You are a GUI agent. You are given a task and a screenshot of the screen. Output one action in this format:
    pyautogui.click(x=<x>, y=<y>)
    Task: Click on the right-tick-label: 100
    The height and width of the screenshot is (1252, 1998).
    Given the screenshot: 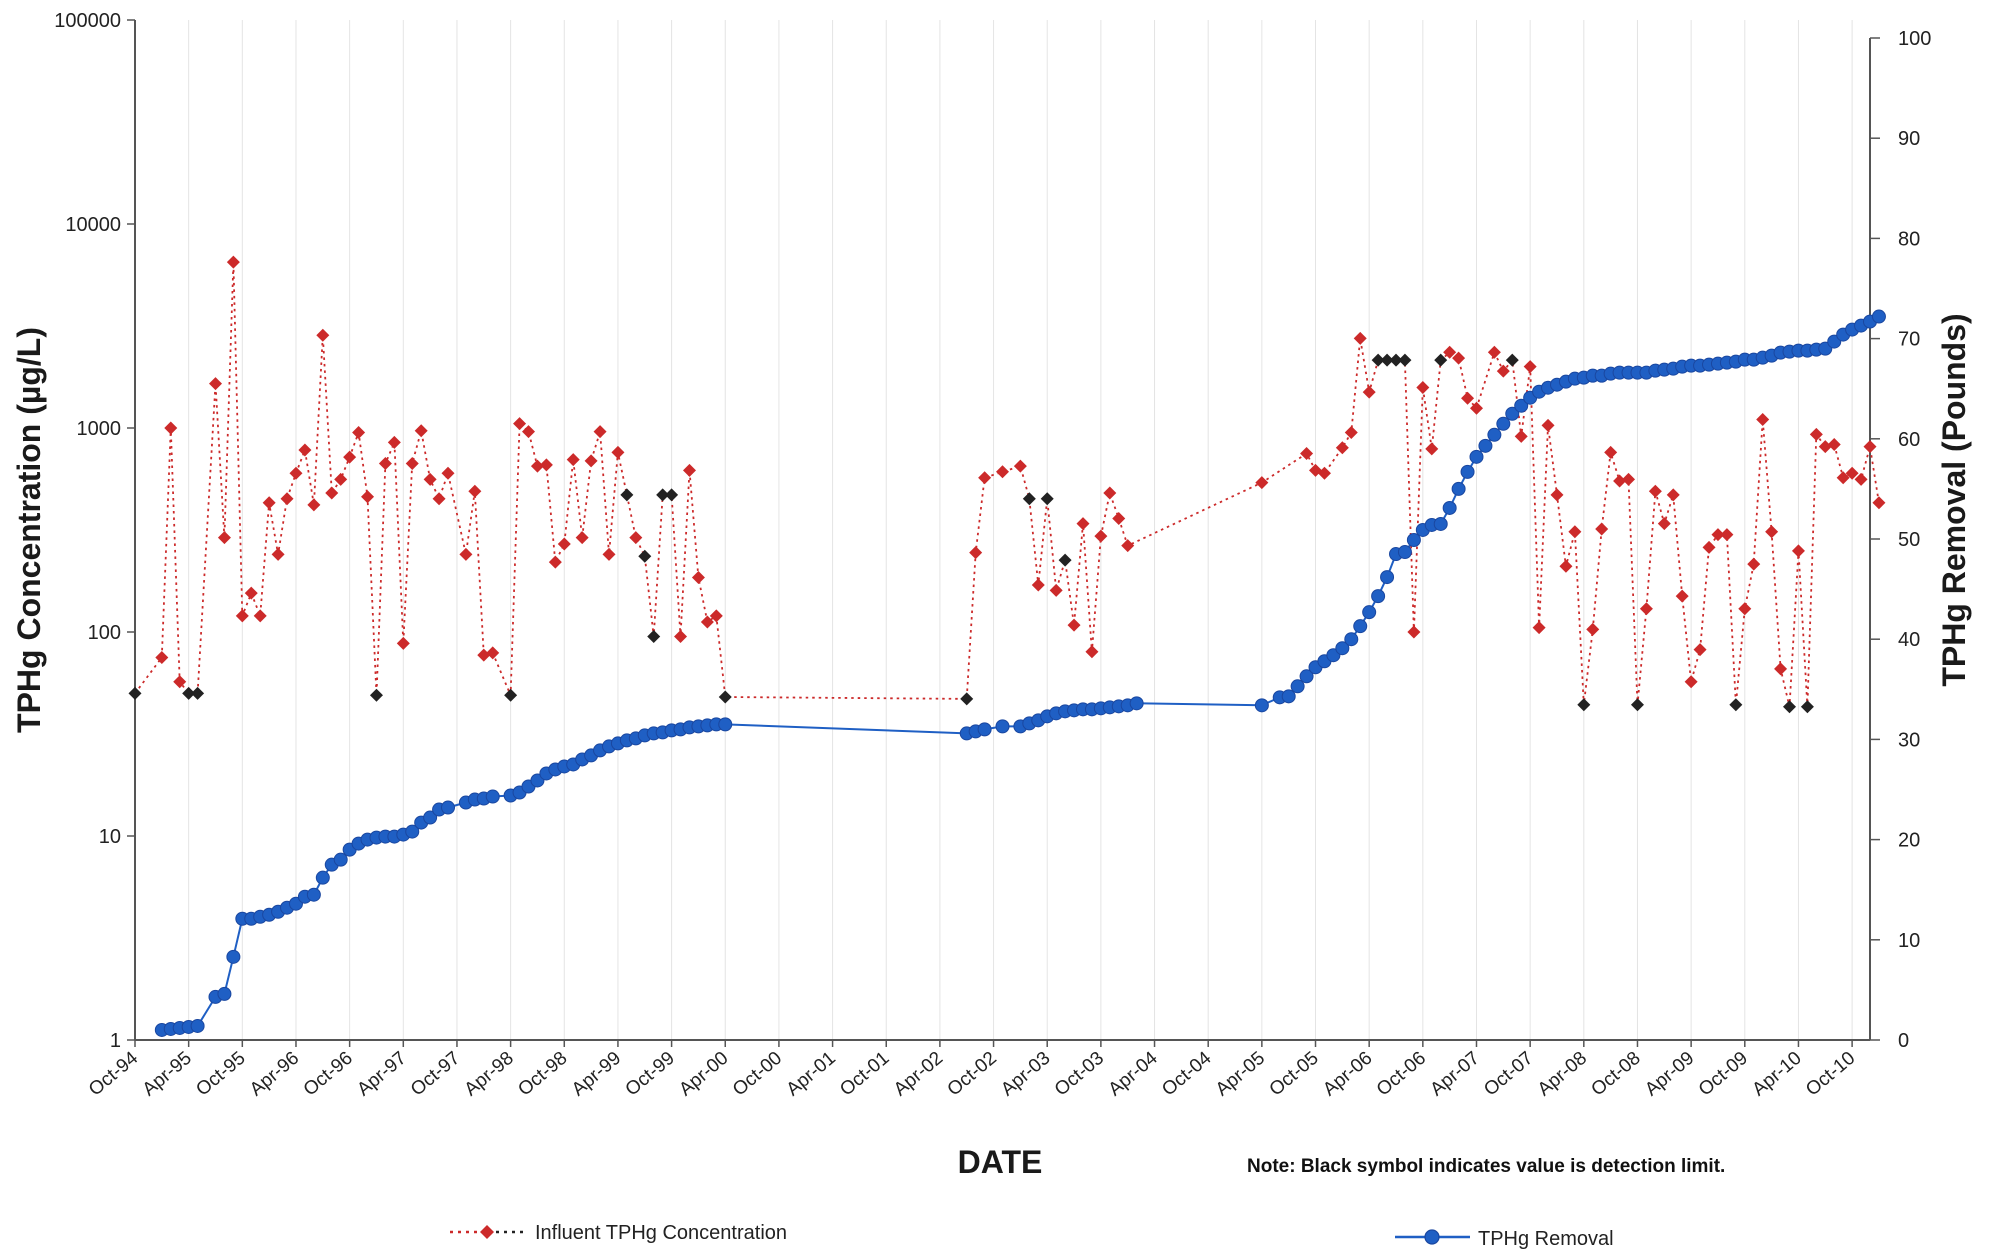 What is the action you would take?
    pyautogui.click(x=1914, y=39)
    